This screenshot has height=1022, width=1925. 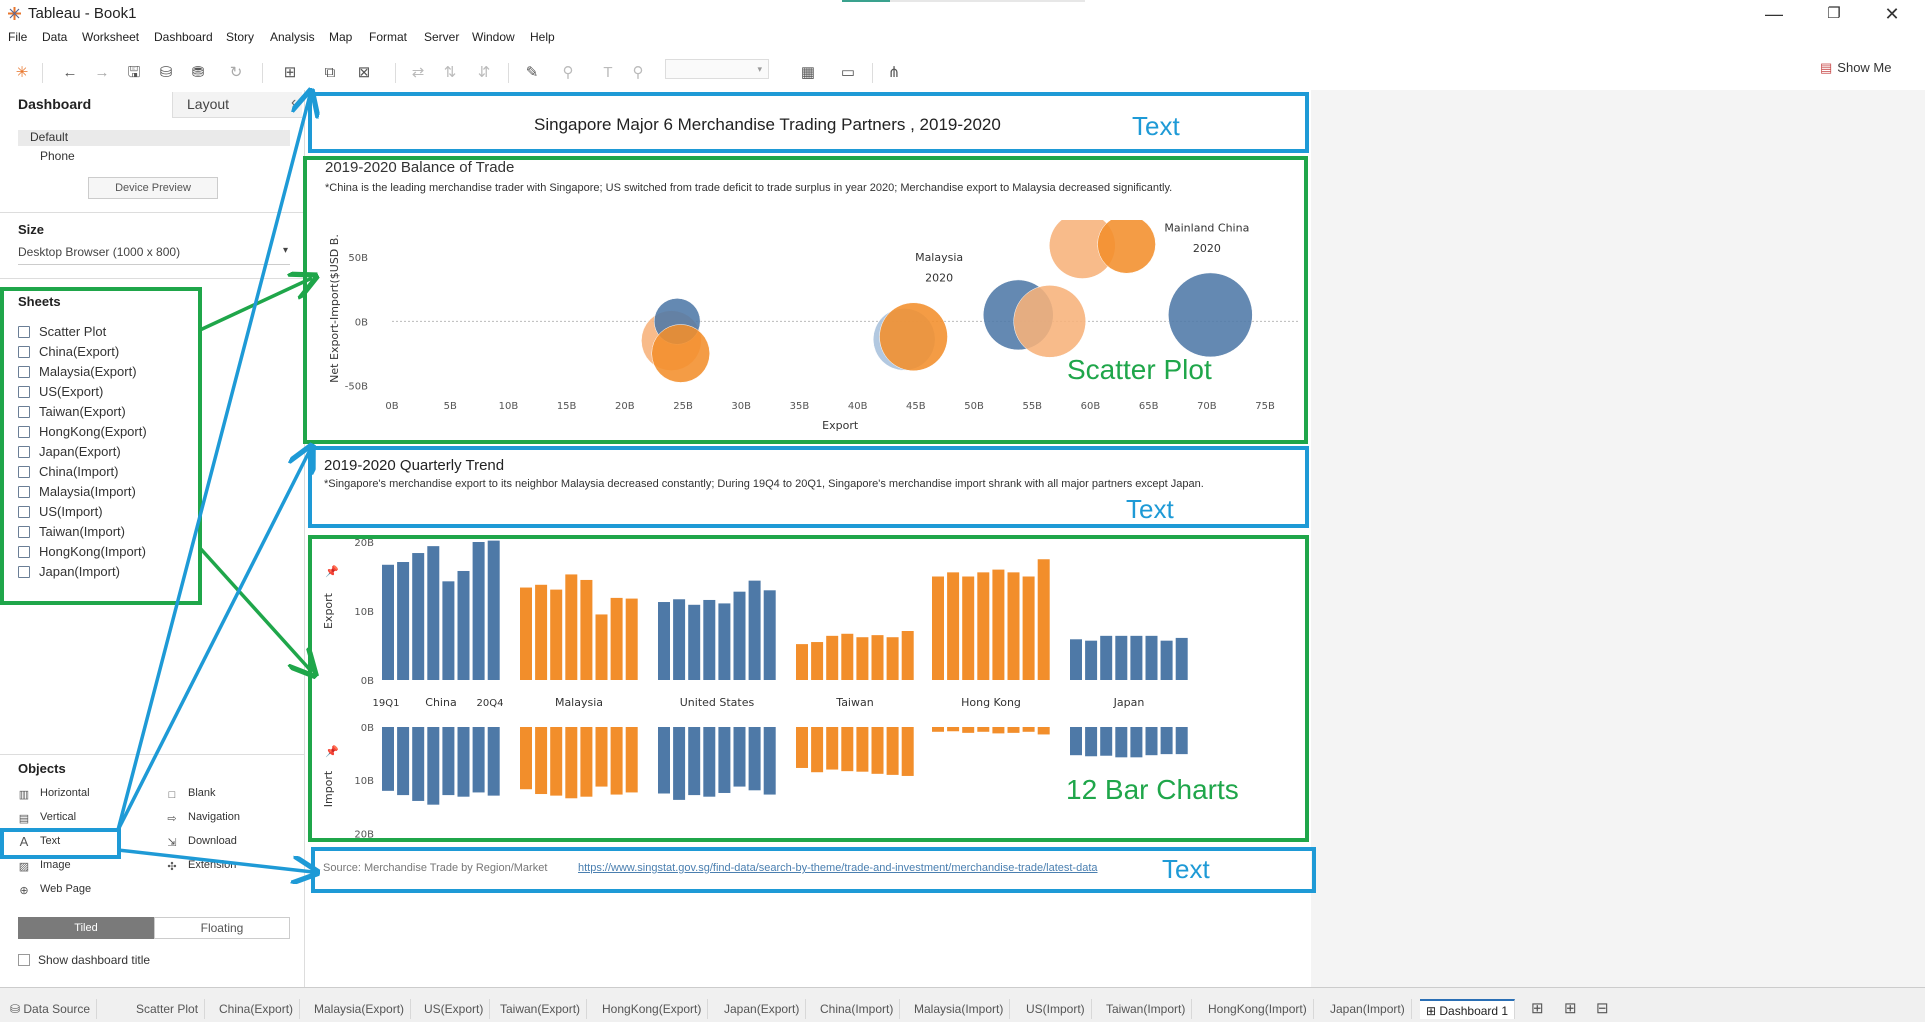 What do you see at coordinates (86, 105) in the screenshot?
I see `tab-dashboard: Dashboard` at bounding box center [86, 105].